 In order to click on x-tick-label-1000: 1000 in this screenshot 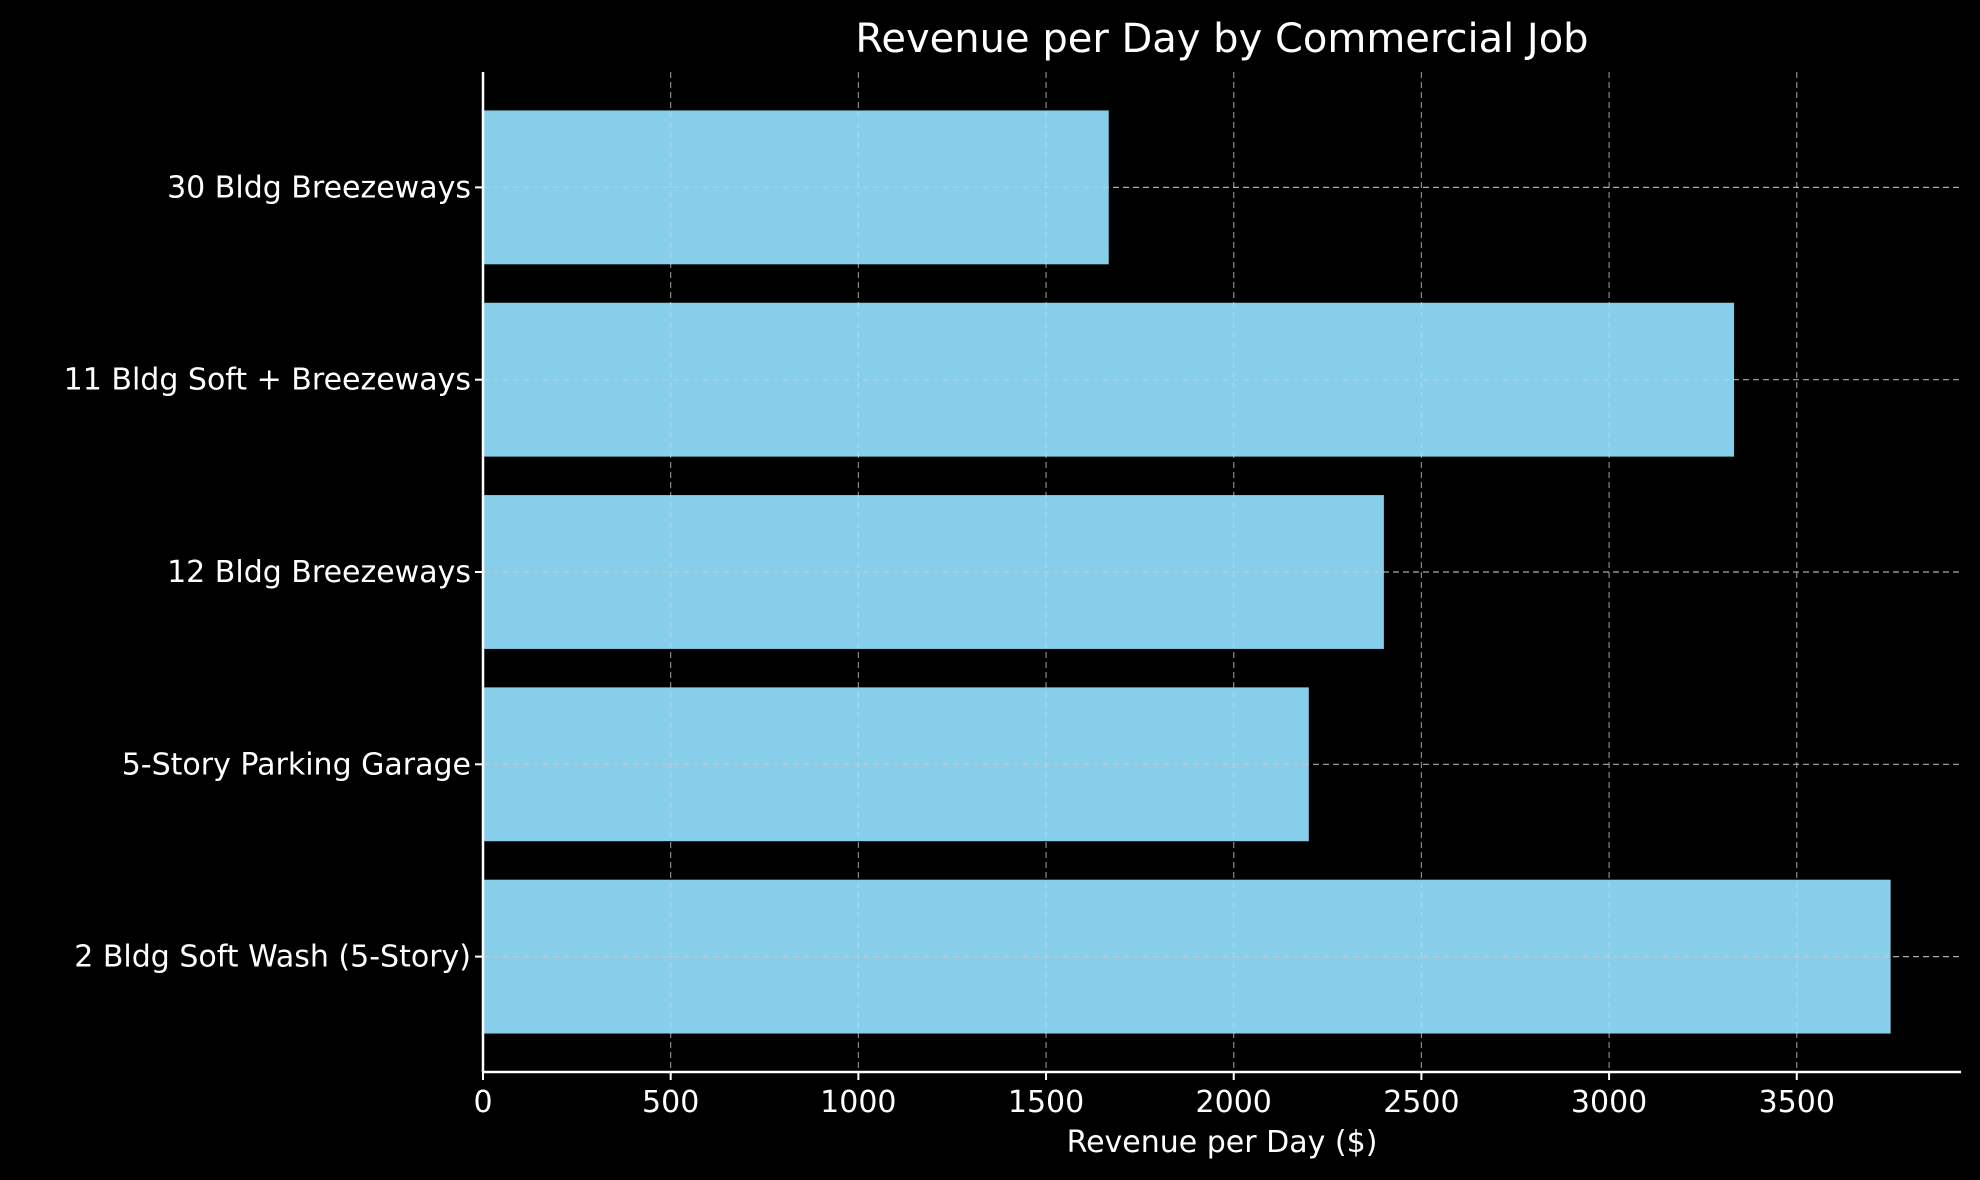, I will do `click(858, 1102)`.